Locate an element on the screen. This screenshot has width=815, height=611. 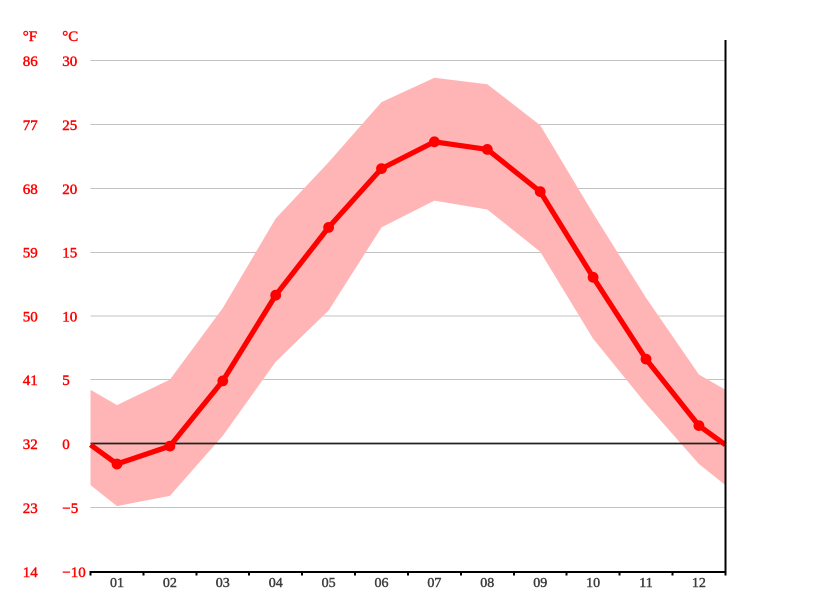
svg-text: 07 is located at coordinates (434, 583).